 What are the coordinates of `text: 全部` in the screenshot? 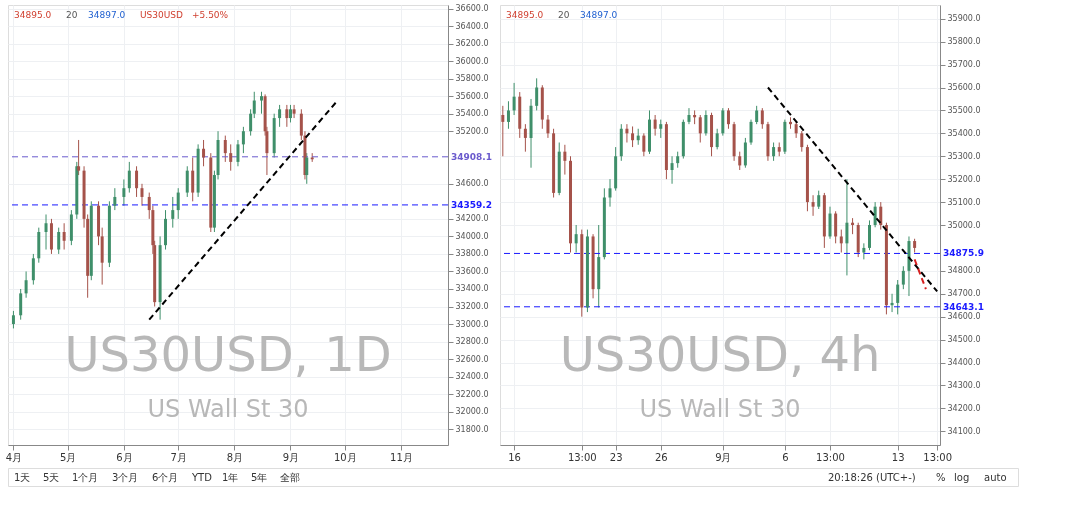 It's located at (290, 477).